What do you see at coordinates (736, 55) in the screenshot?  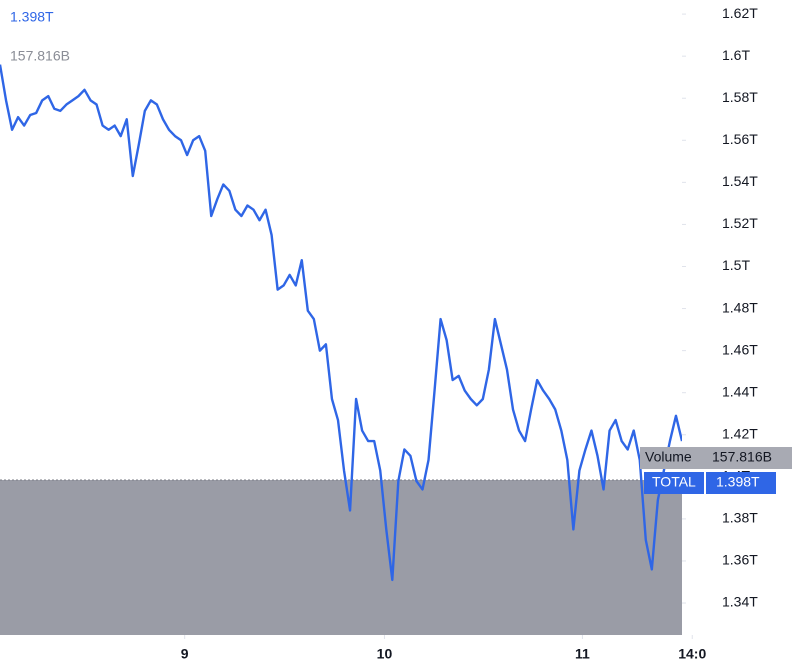 I see `y-tick-label: 1.6T` at bounding box center [736, 55].